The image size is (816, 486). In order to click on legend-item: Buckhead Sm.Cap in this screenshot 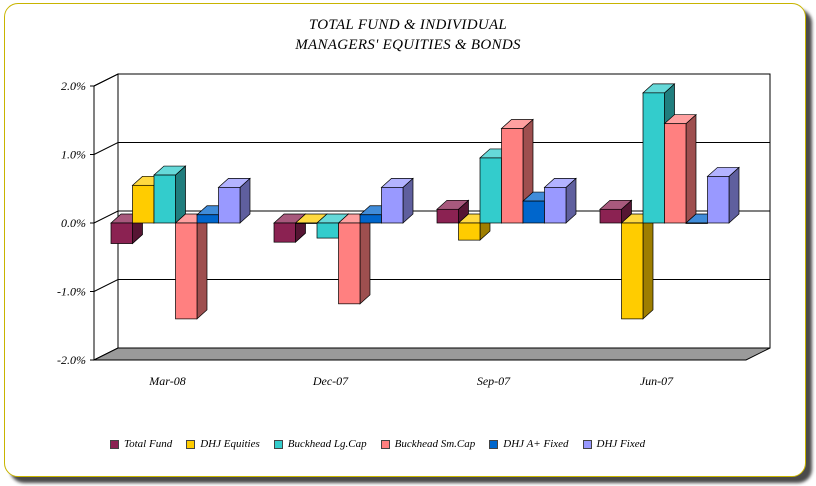, I will do `click(428, 444)`.